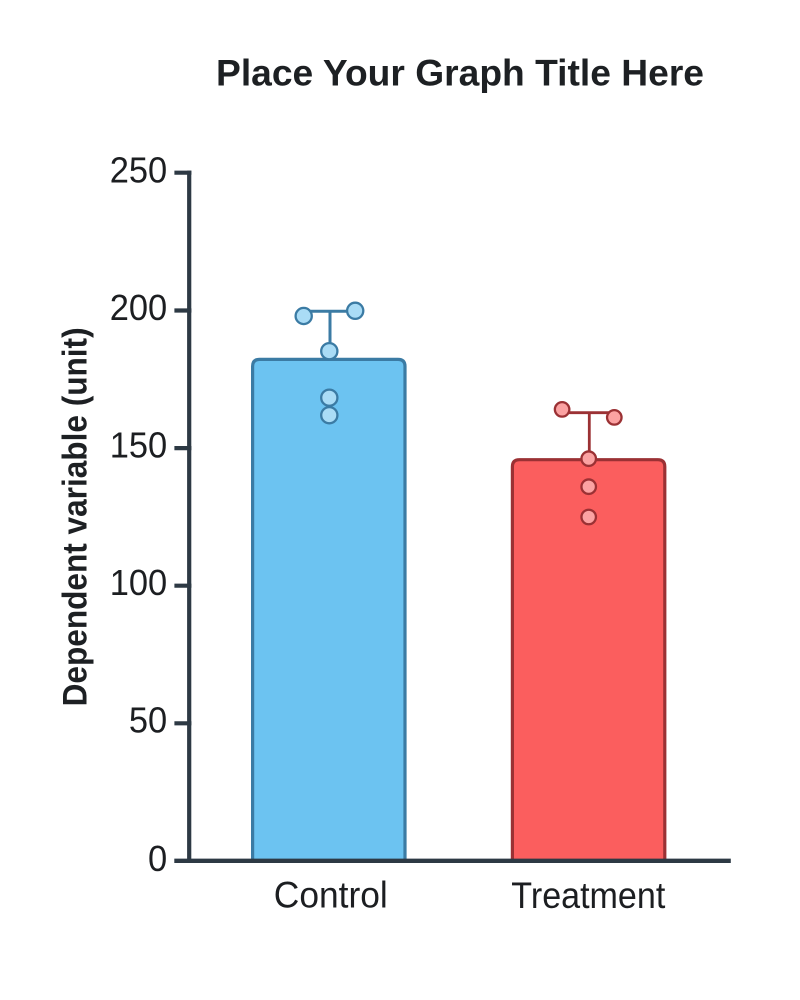 Image resolution: width=800 pixels, height=1000 pixels. Describe the element at coordinates (139, 445) in the screenshot. I see `svg-text: 150` at that location.